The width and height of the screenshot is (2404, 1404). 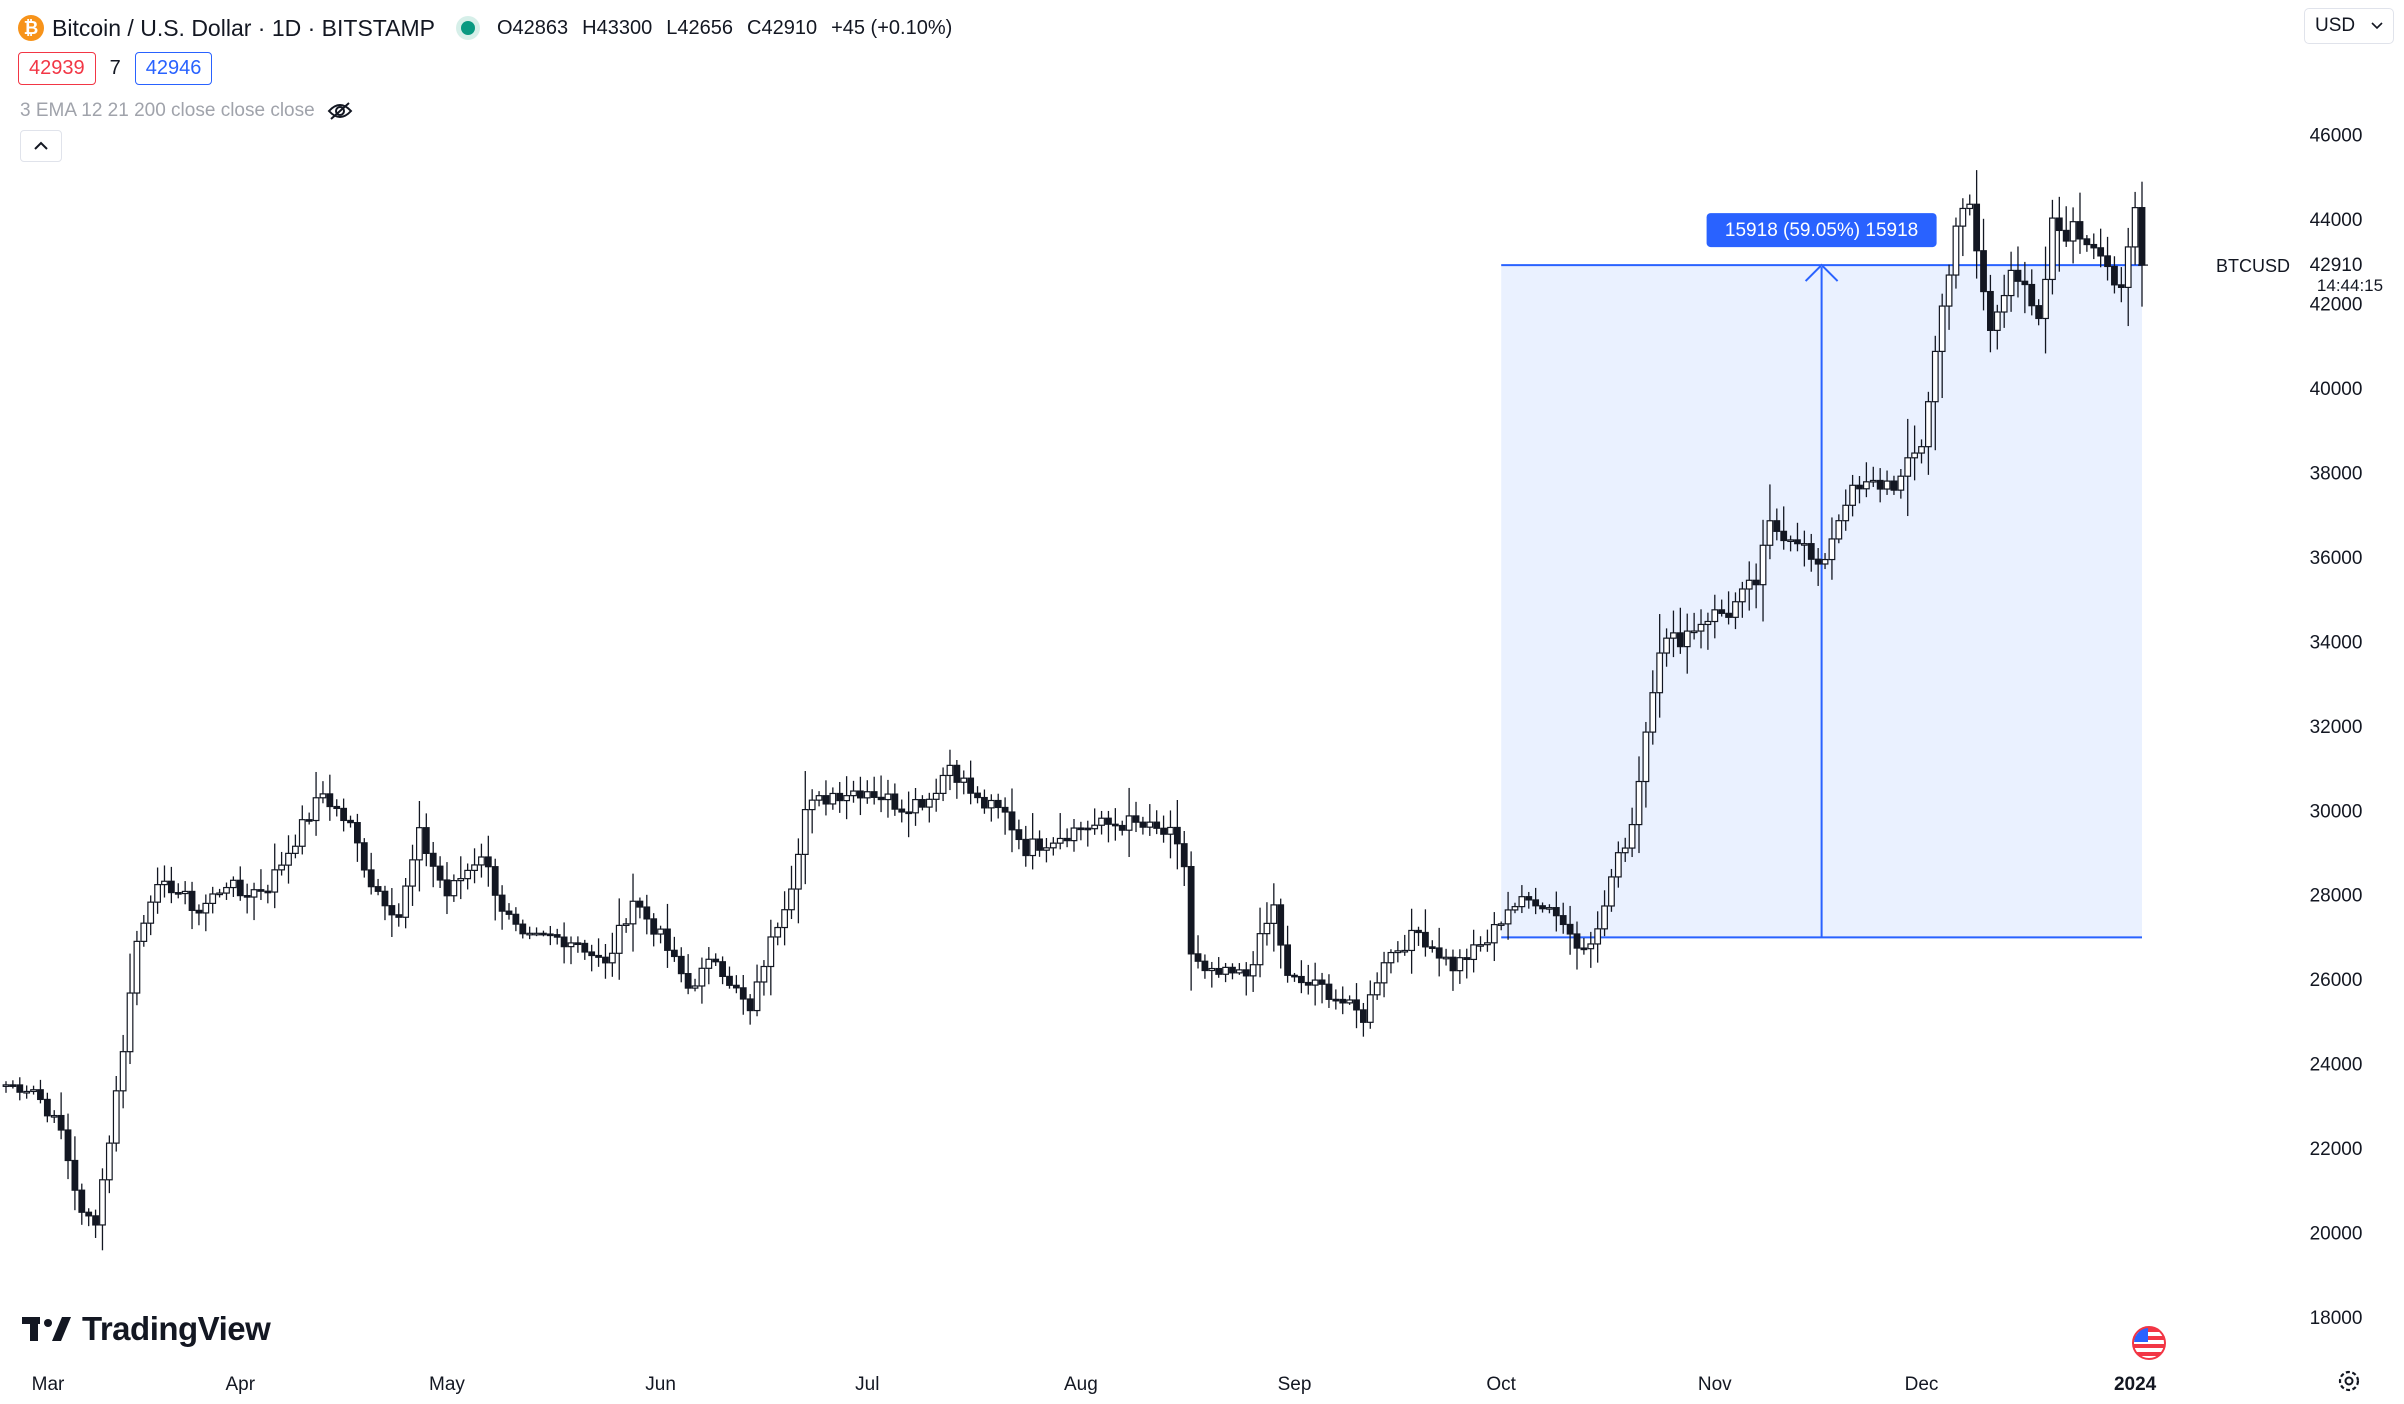 What do you see at coordinates (31, 28) in the screenshot?
I see `bitcoin-icon: ₿` at bounding box center [31, 28].